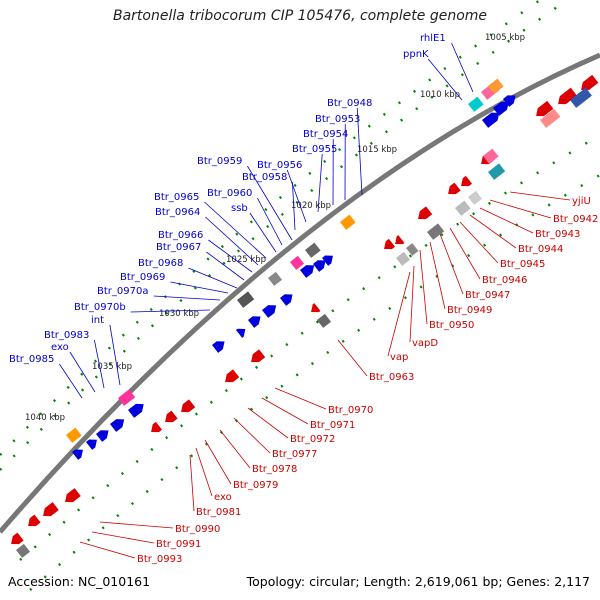  What do you see at coordinates (540, 249) in the screenshot?
I see `reverse-gene-label: Btr_0944` at bounding box center [540, 249].